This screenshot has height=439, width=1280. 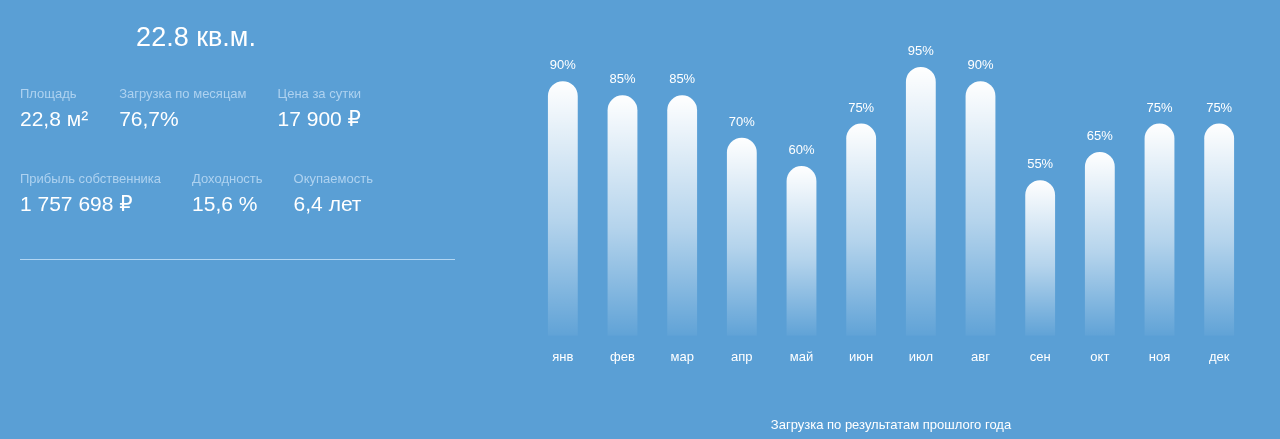 I want to click on x-tick-label: окт, so click(x=1100, y=357).